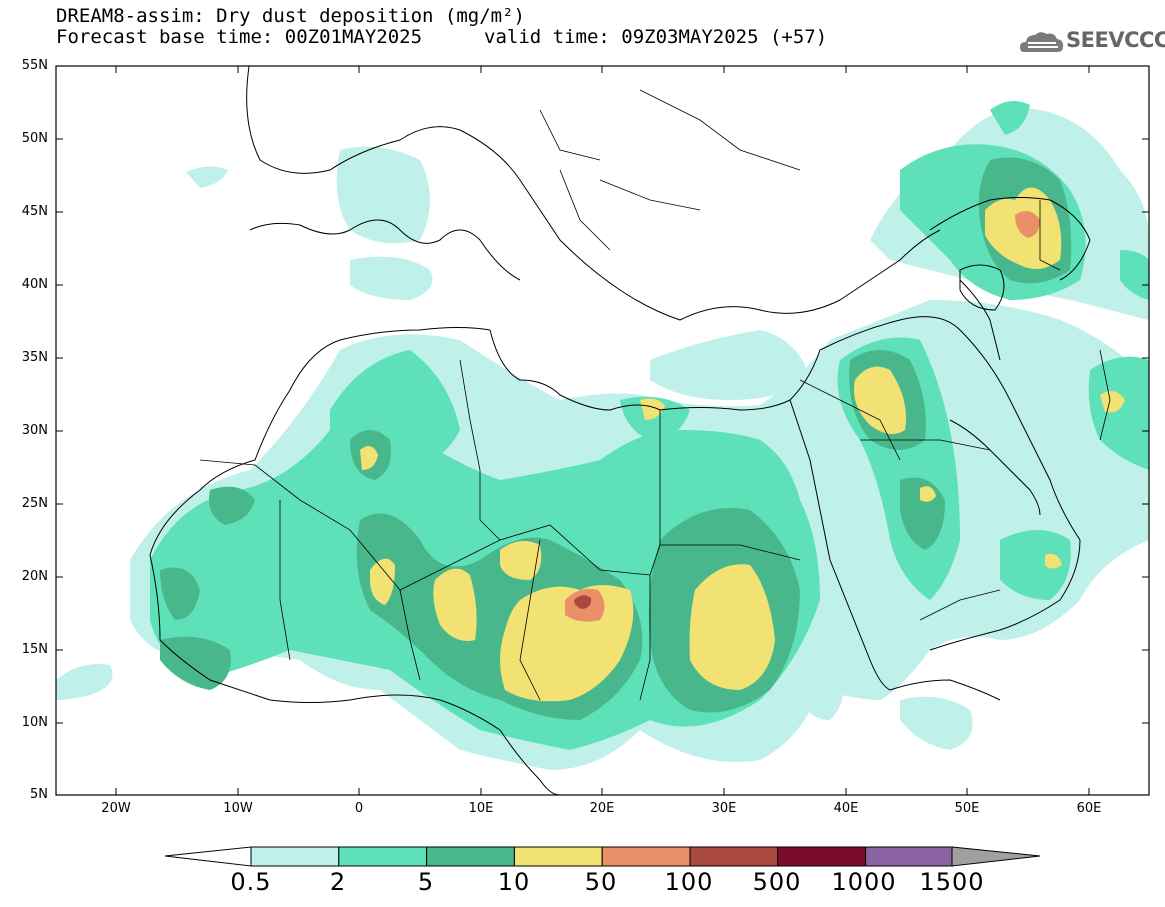  What do you see at coordinates (39, 794) in the screenshot?
I see `lat-label: 5N` at bounding box center [39, 794].